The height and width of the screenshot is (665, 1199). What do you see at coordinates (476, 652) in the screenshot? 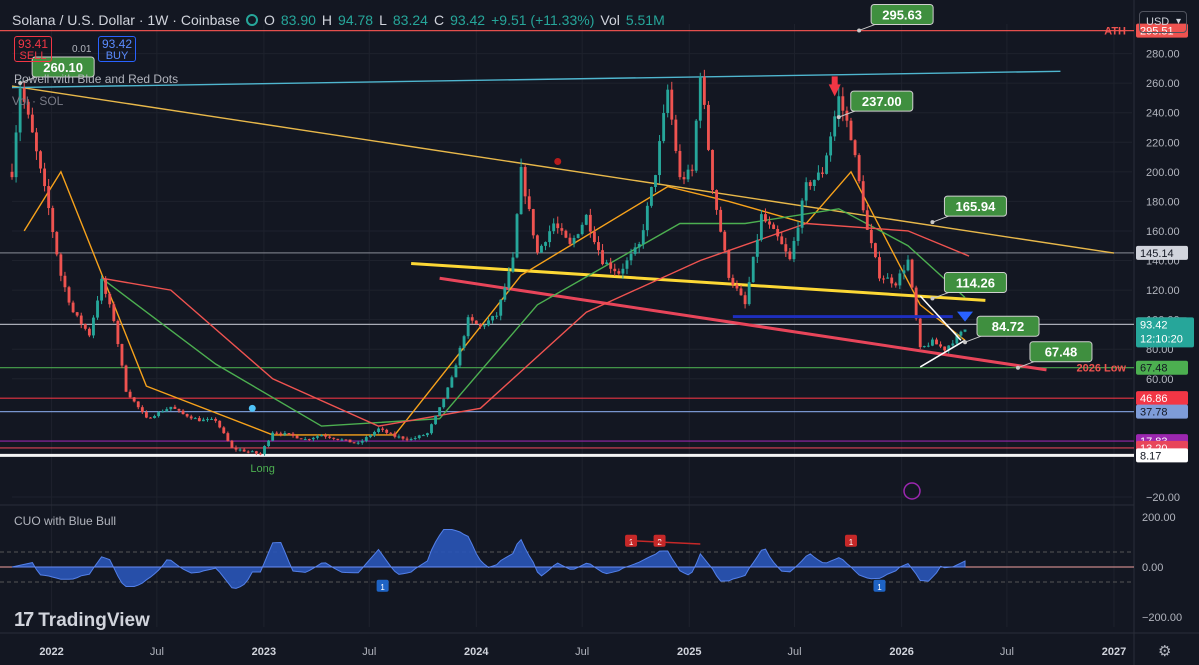
I see `x-tick-label: 2024` at bounding box center [476, 652].